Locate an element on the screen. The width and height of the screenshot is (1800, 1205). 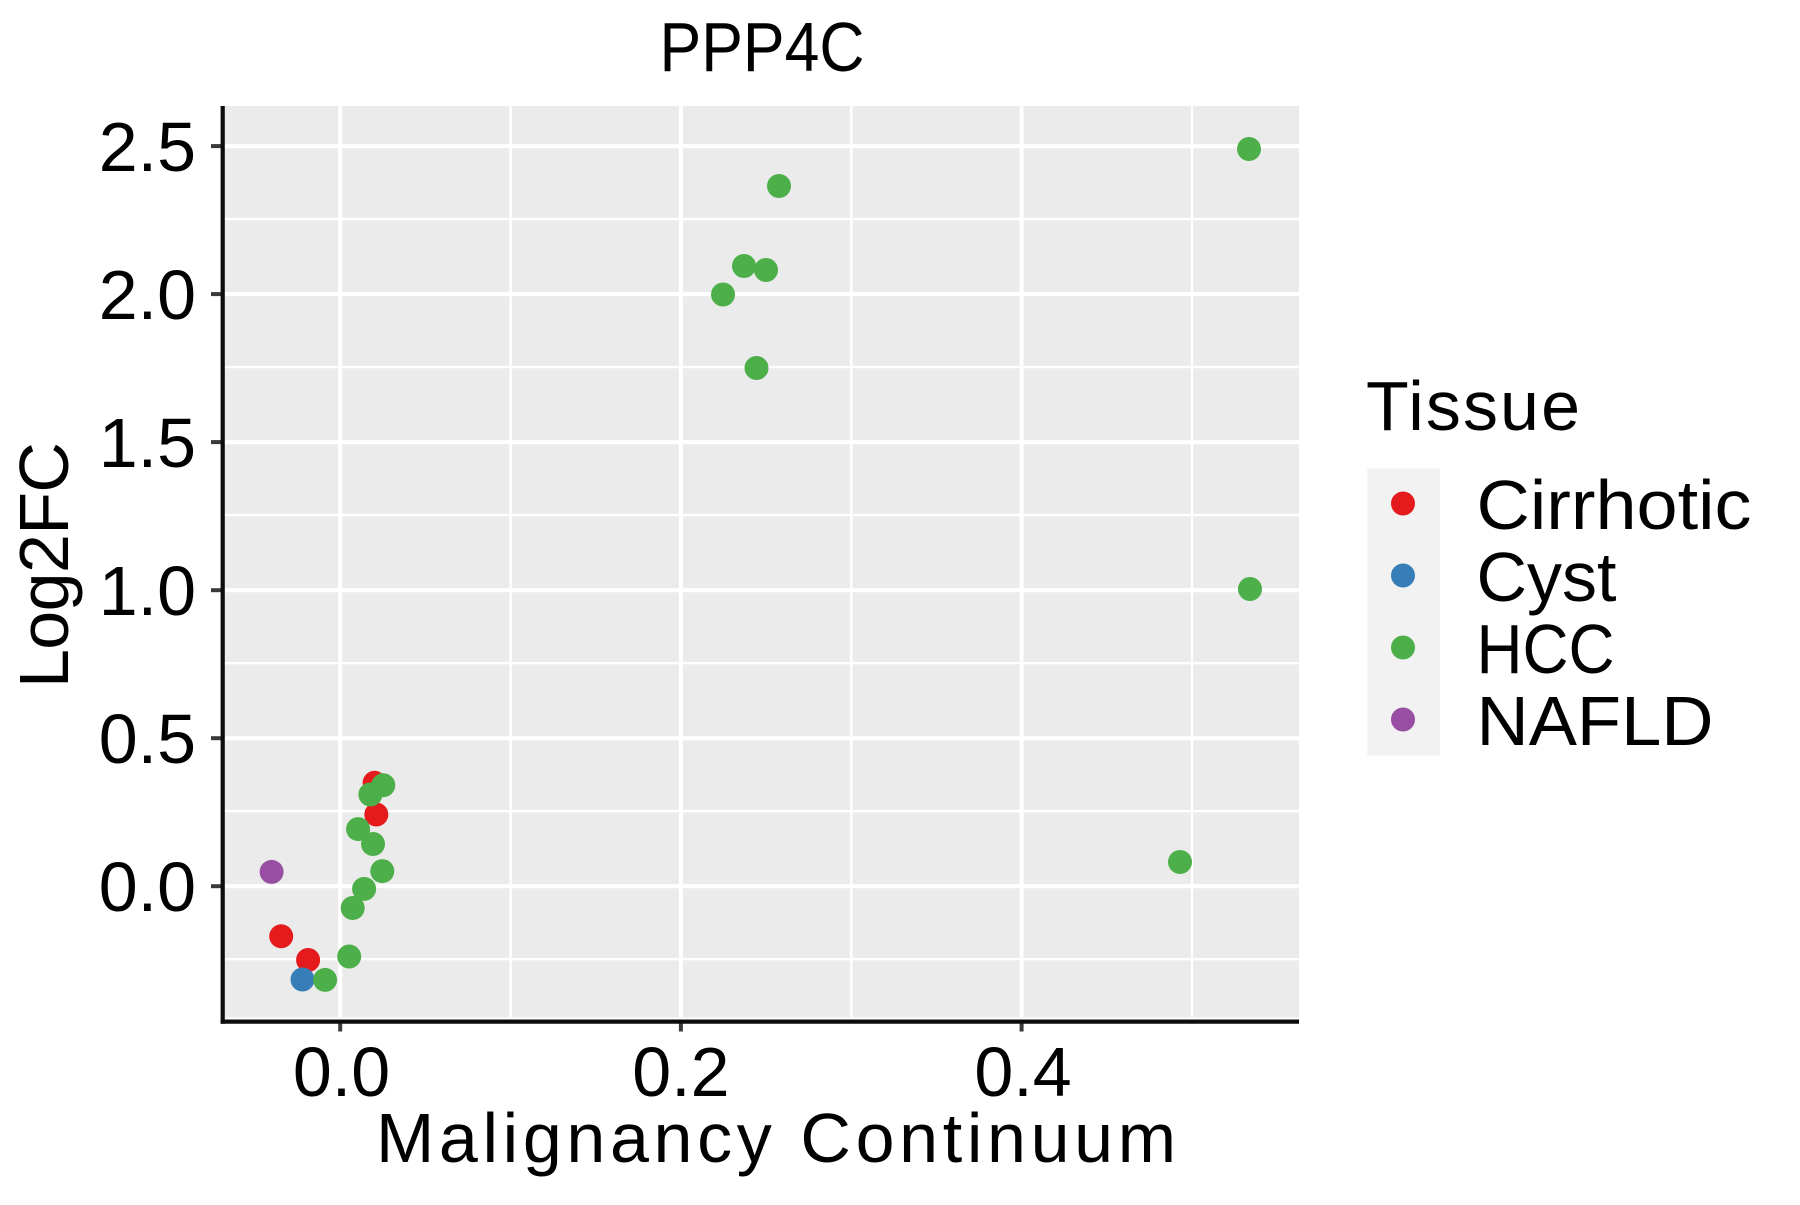
svg-text: 0.2 is located at coordinates (680, 1072).